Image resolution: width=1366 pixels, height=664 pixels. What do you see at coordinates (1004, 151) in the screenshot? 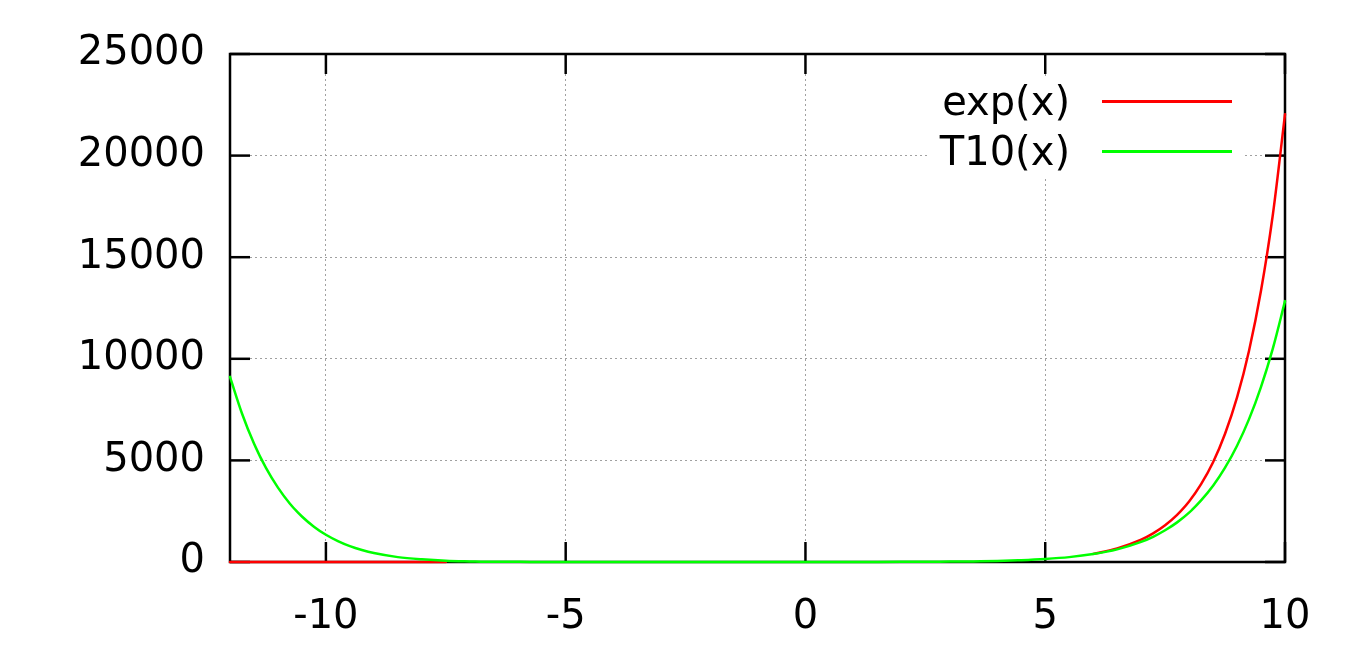
I see `legend-label: T10(x)` at bounding box center [1004, 151].